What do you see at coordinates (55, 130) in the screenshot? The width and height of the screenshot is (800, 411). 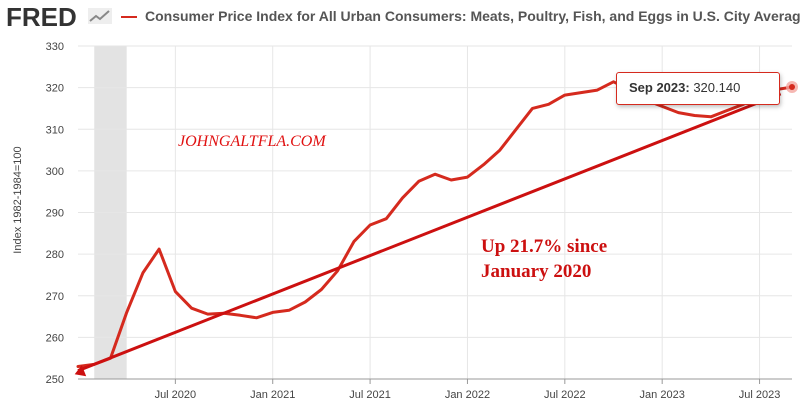 I see `y-tick-label: 310` at bounding box center [55, 130].